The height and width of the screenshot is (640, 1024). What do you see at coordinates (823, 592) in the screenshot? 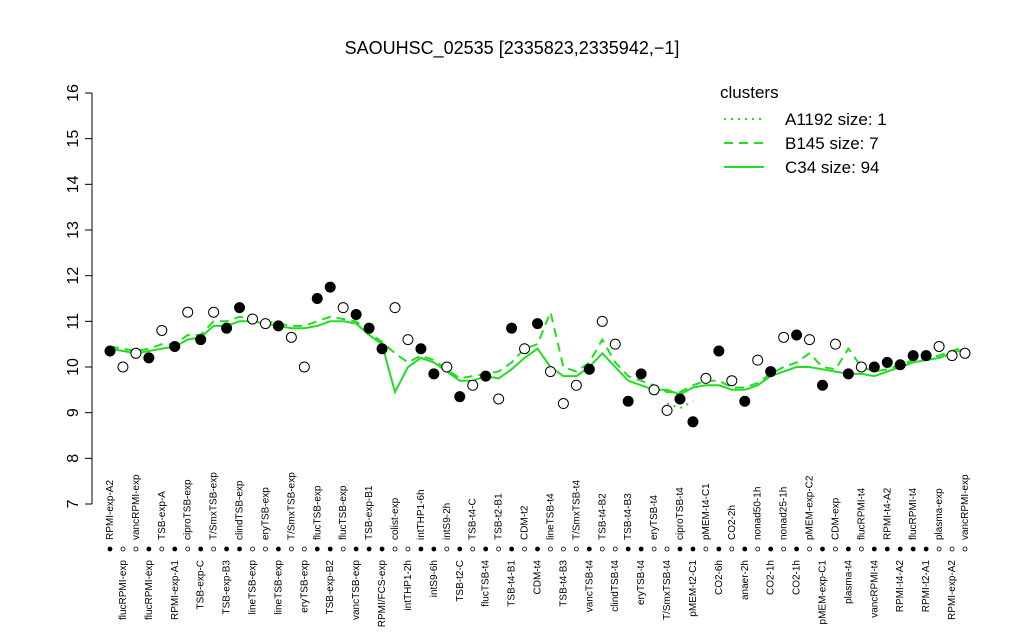
I see `x-tick-label: pMEM-exp-C1` at bounding box center [823, 592].